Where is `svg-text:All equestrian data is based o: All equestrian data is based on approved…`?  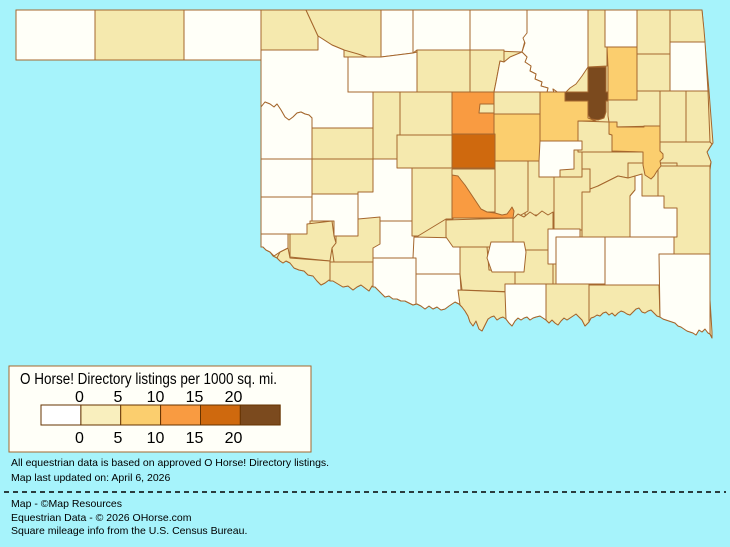
svg-text:All equestrian data is based o: All equestrian data is based on approved… is located at coordinates (170, 463).